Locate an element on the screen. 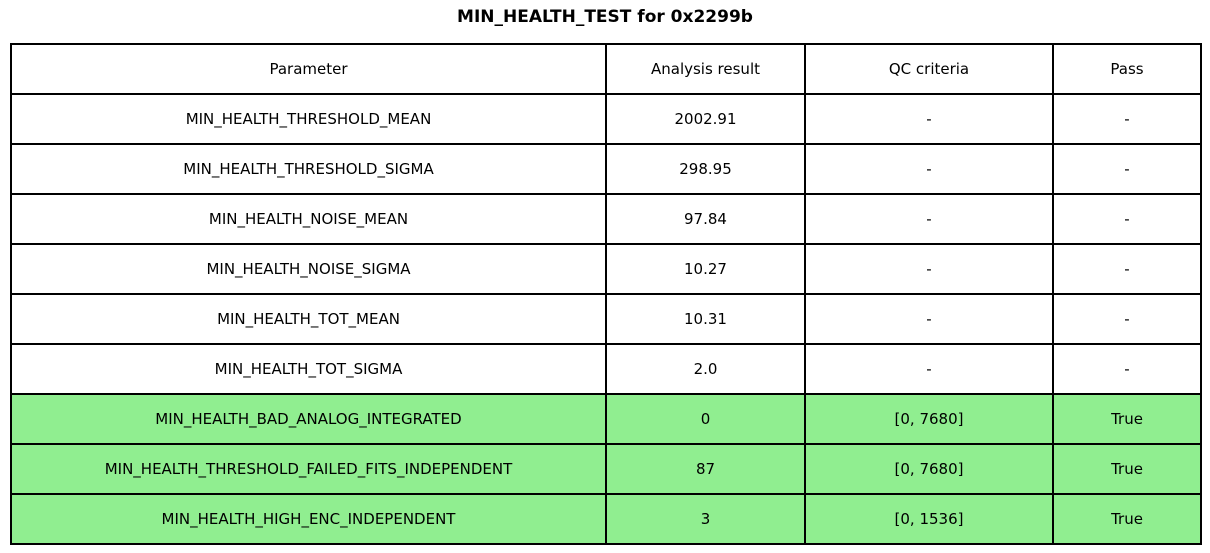 Image resolution: width=1210 pixels, height=553 pixels. table-row: MIN_HEALTH_TOT_SIGMA 2.0- - is located at coordinates (606, 369).